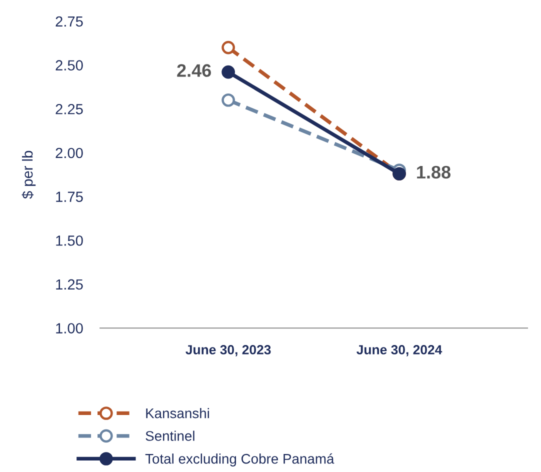  Describe the element at coordinates (69, 328) in the screenshot. I see `y-tick-label: 1.00` at that location.